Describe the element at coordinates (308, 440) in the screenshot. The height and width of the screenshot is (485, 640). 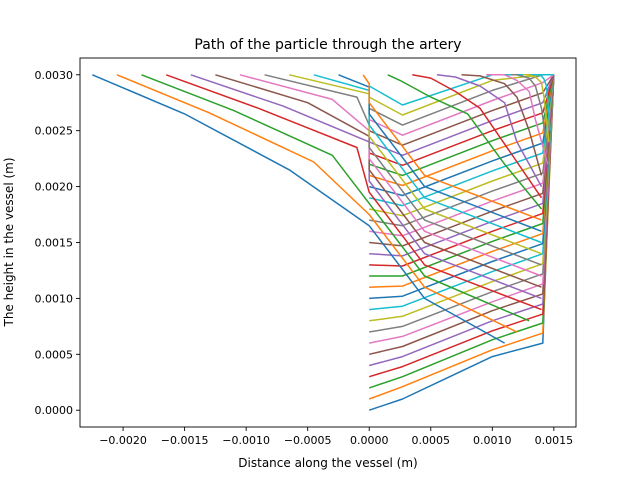
I see `x-tick-label: −0.0005` at that location.